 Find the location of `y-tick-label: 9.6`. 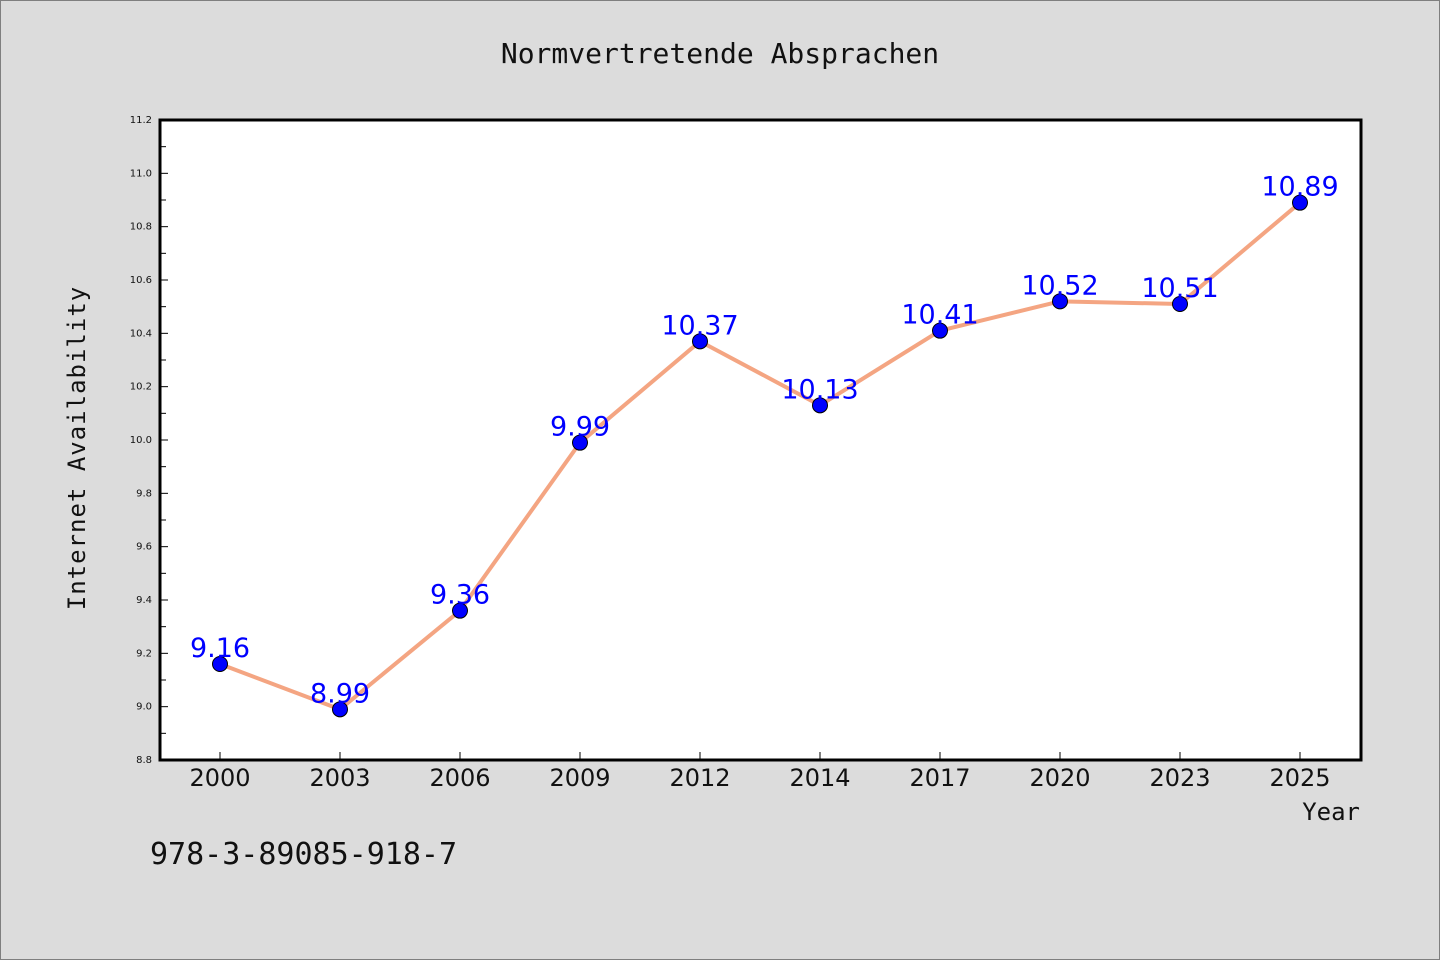

y-tick-label: 9.6 is located at coordinates (144, 547).